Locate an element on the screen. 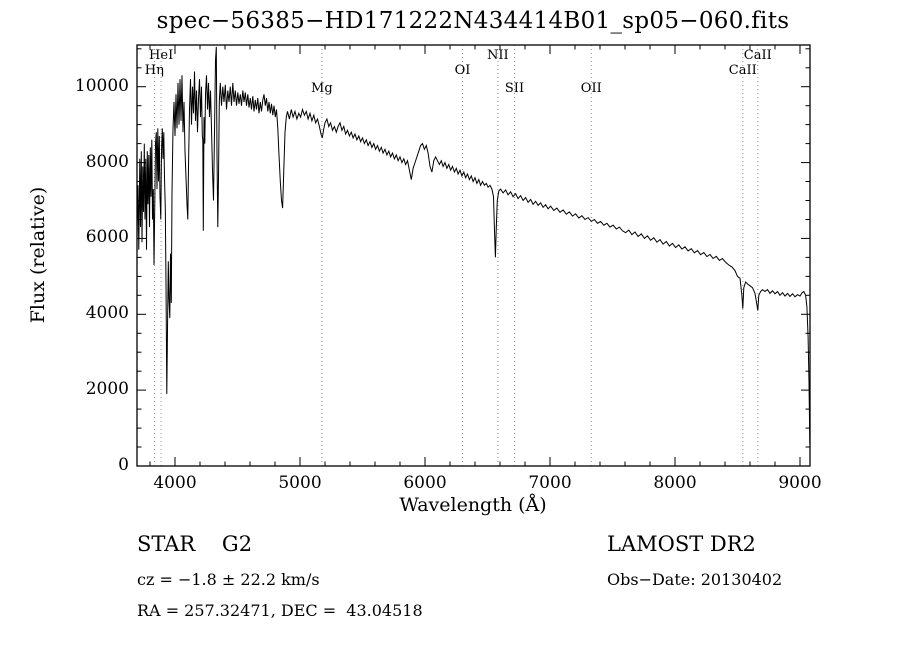 The width and height of the screenshot is (900, 650). x-tick-label: 6000 is located at coordinates (425, 483).